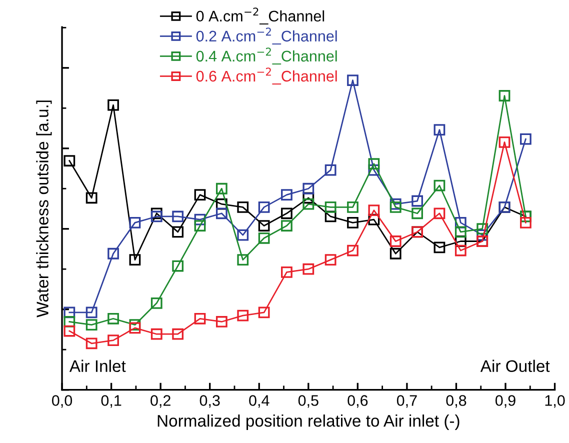 The width and height of the screenshot is (569, 443). What do you see at coordinates (505, 401) in the screenshot?
I see `x-tick-label: 0,9` at bounding box center [505, 401].